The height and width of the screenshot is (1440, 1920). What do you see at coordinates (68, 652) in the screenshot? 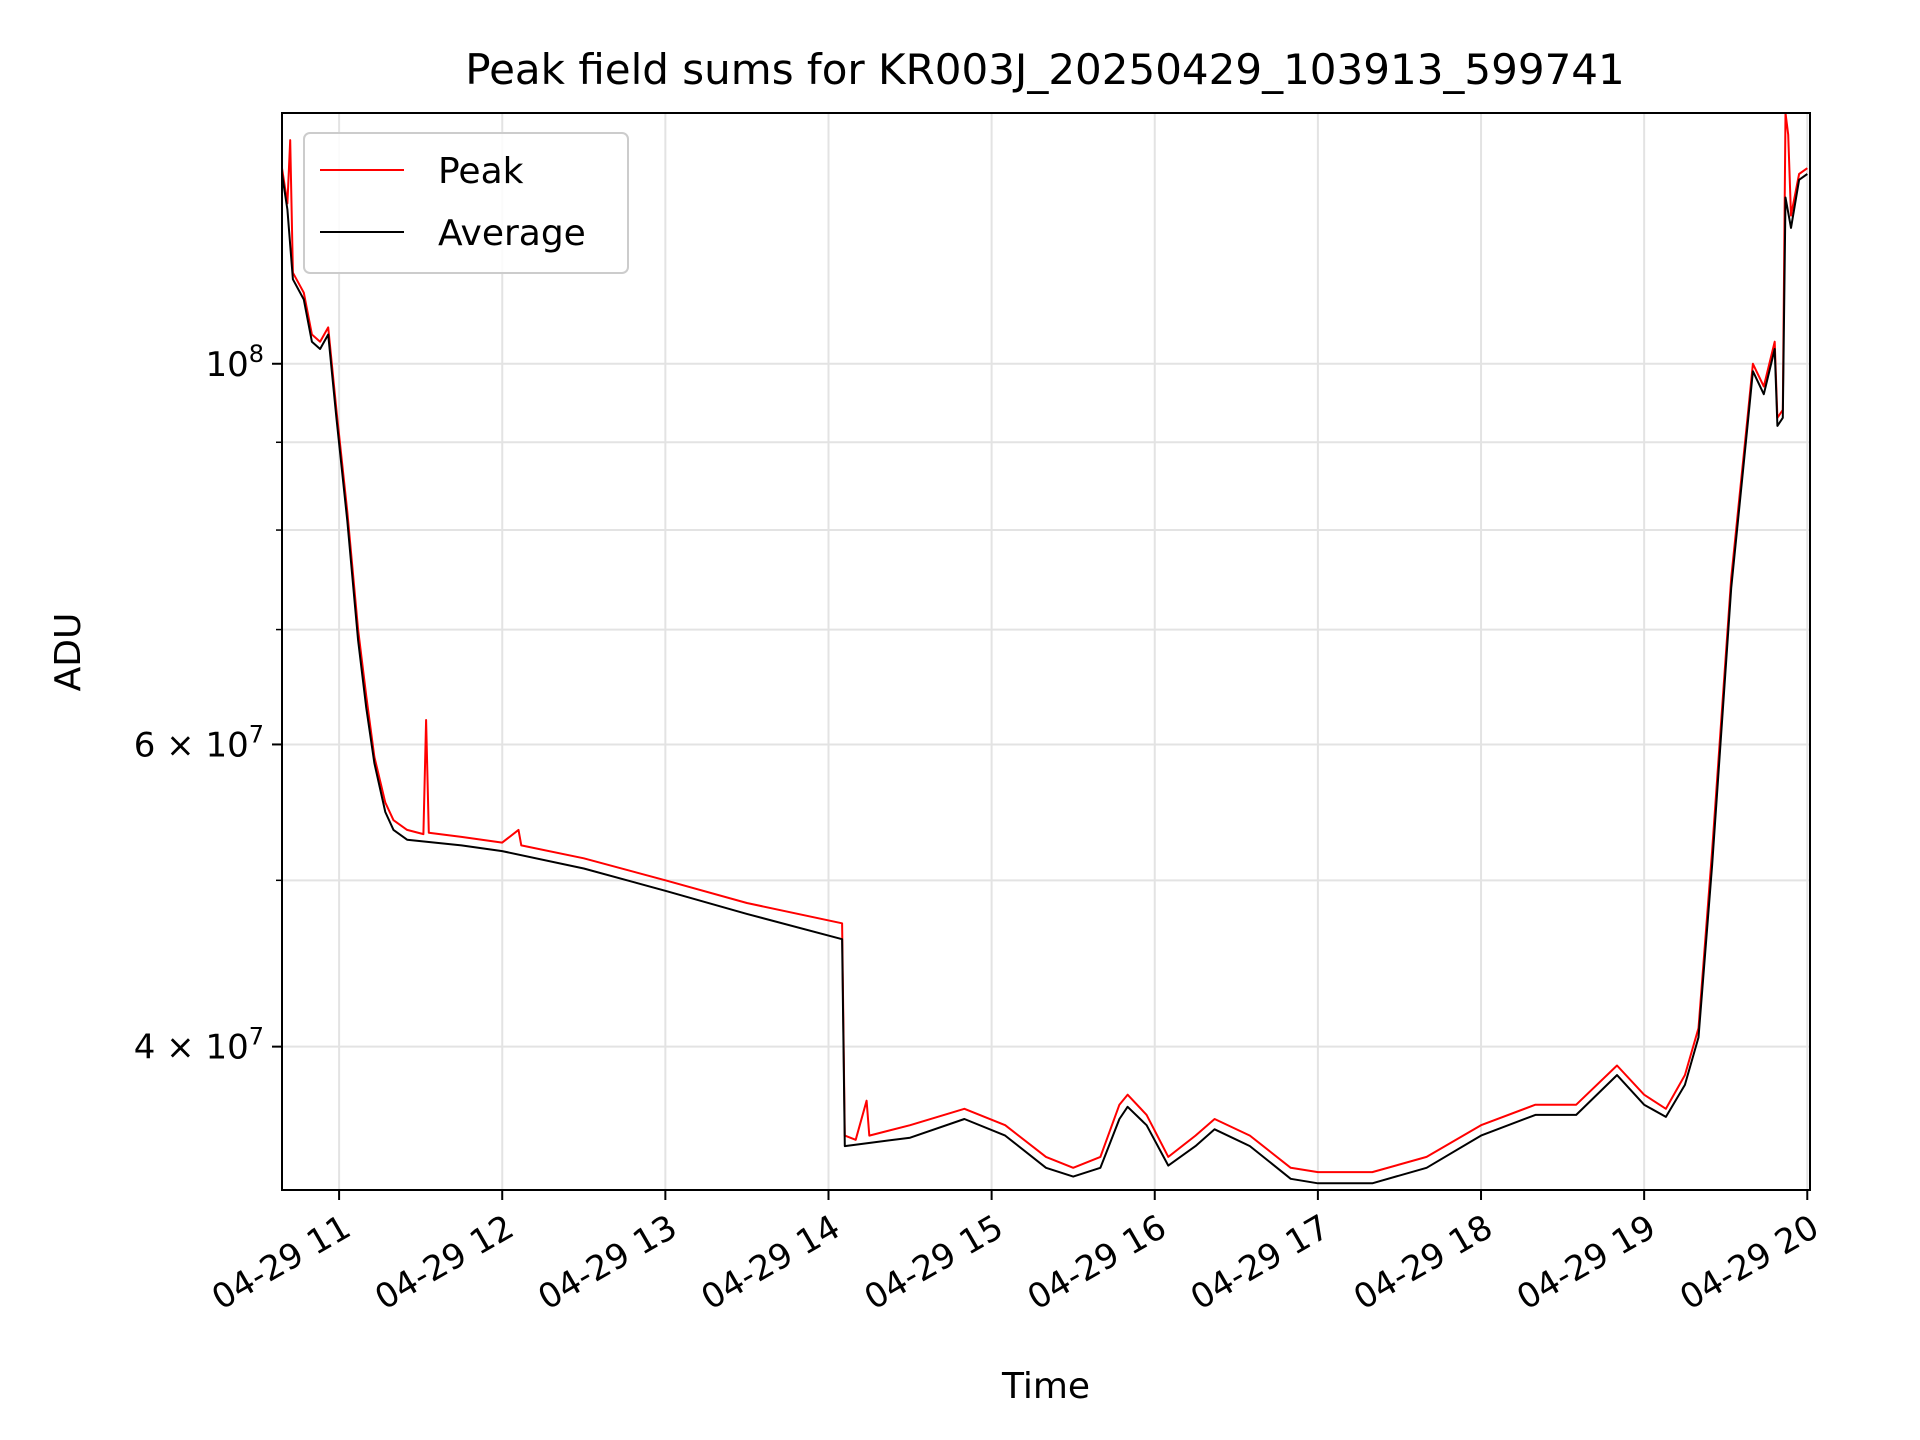
I see `y-axis-label: ADU` at bounding box center [68, 652].